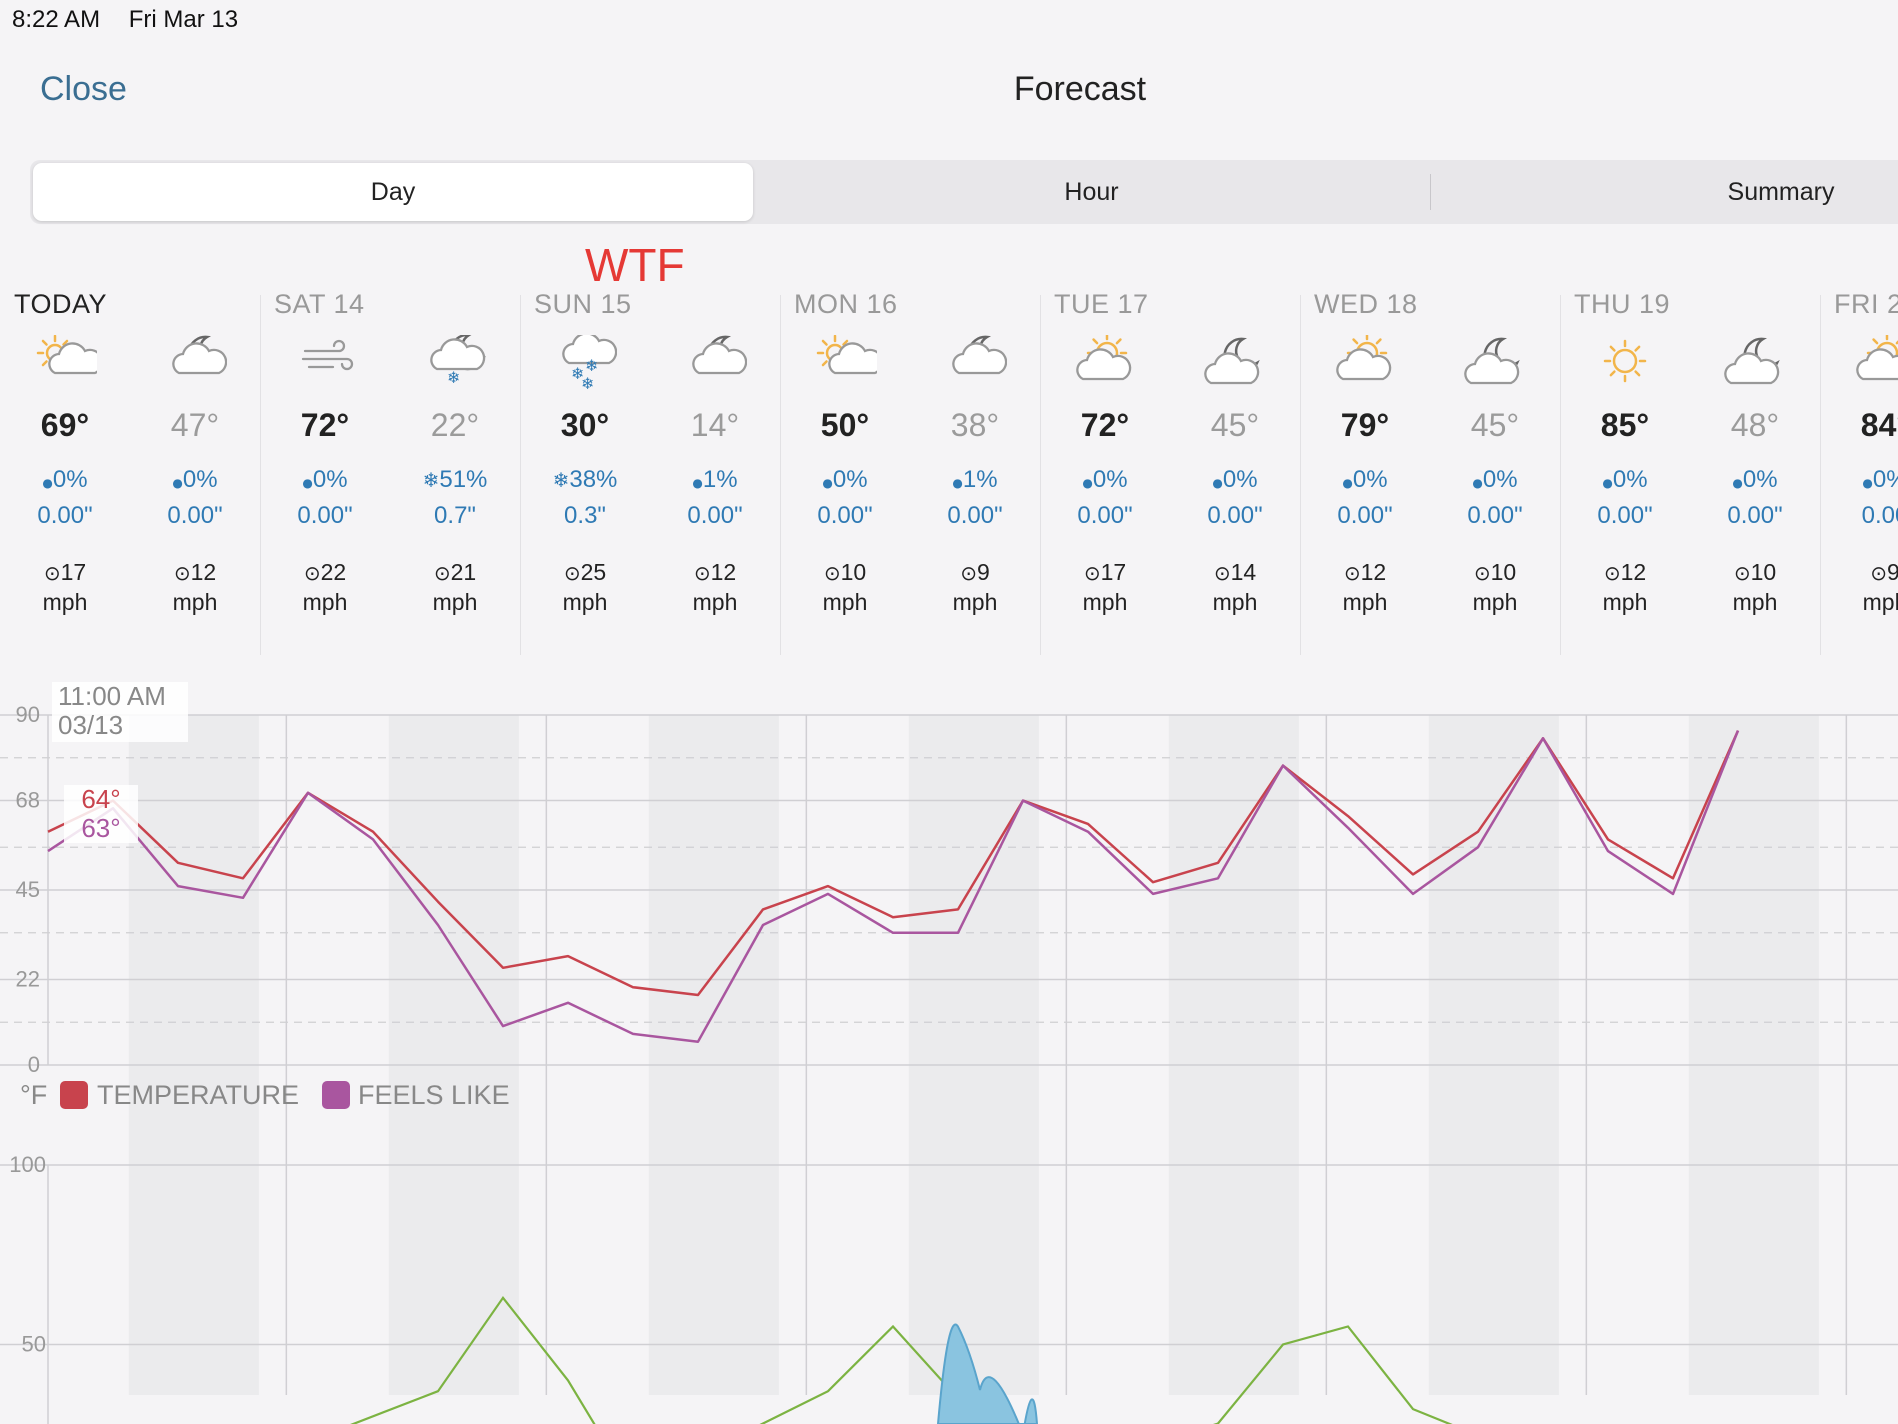 The width and height of the screenshot is (1898, 1424). What do you see at coordinates (73, 572) in the screenshot?
I see `wind-speed: 17` at bounding box center [73, 572].